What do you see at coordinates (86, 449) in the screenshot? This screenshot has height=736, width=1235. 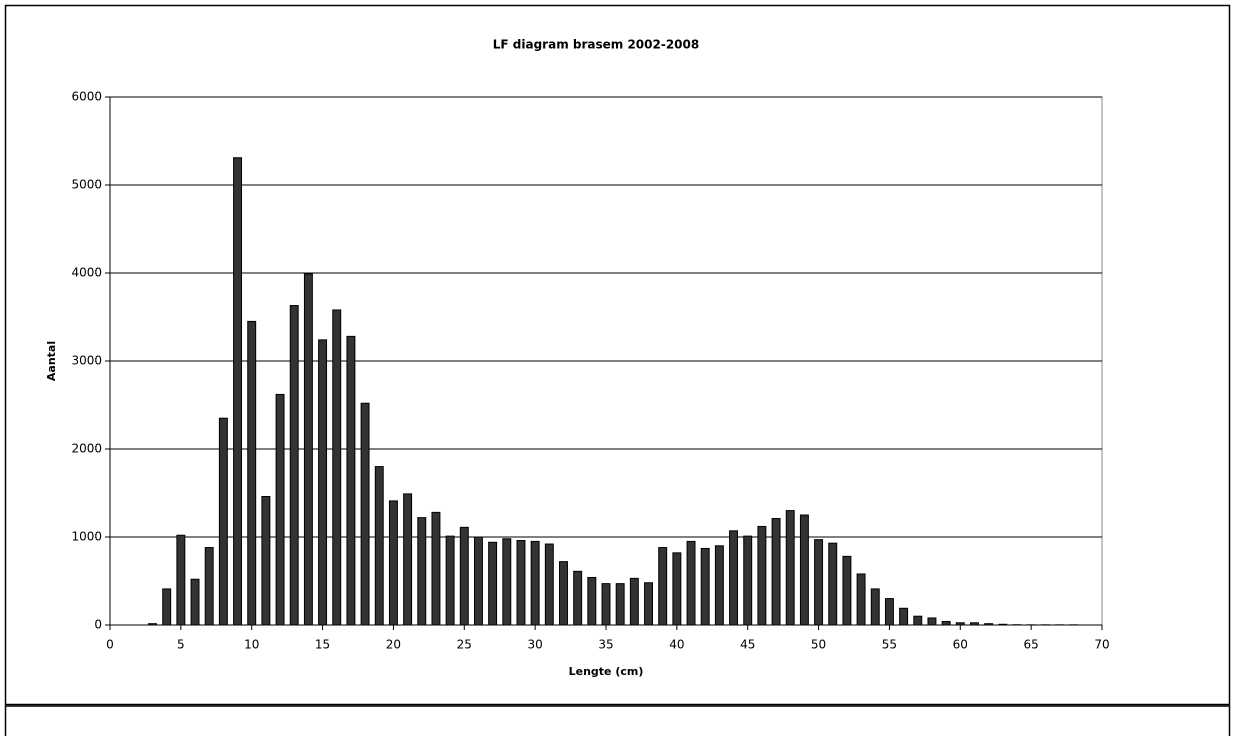 I see `y-tick-label: 2000` at bounding box center [86, 449].